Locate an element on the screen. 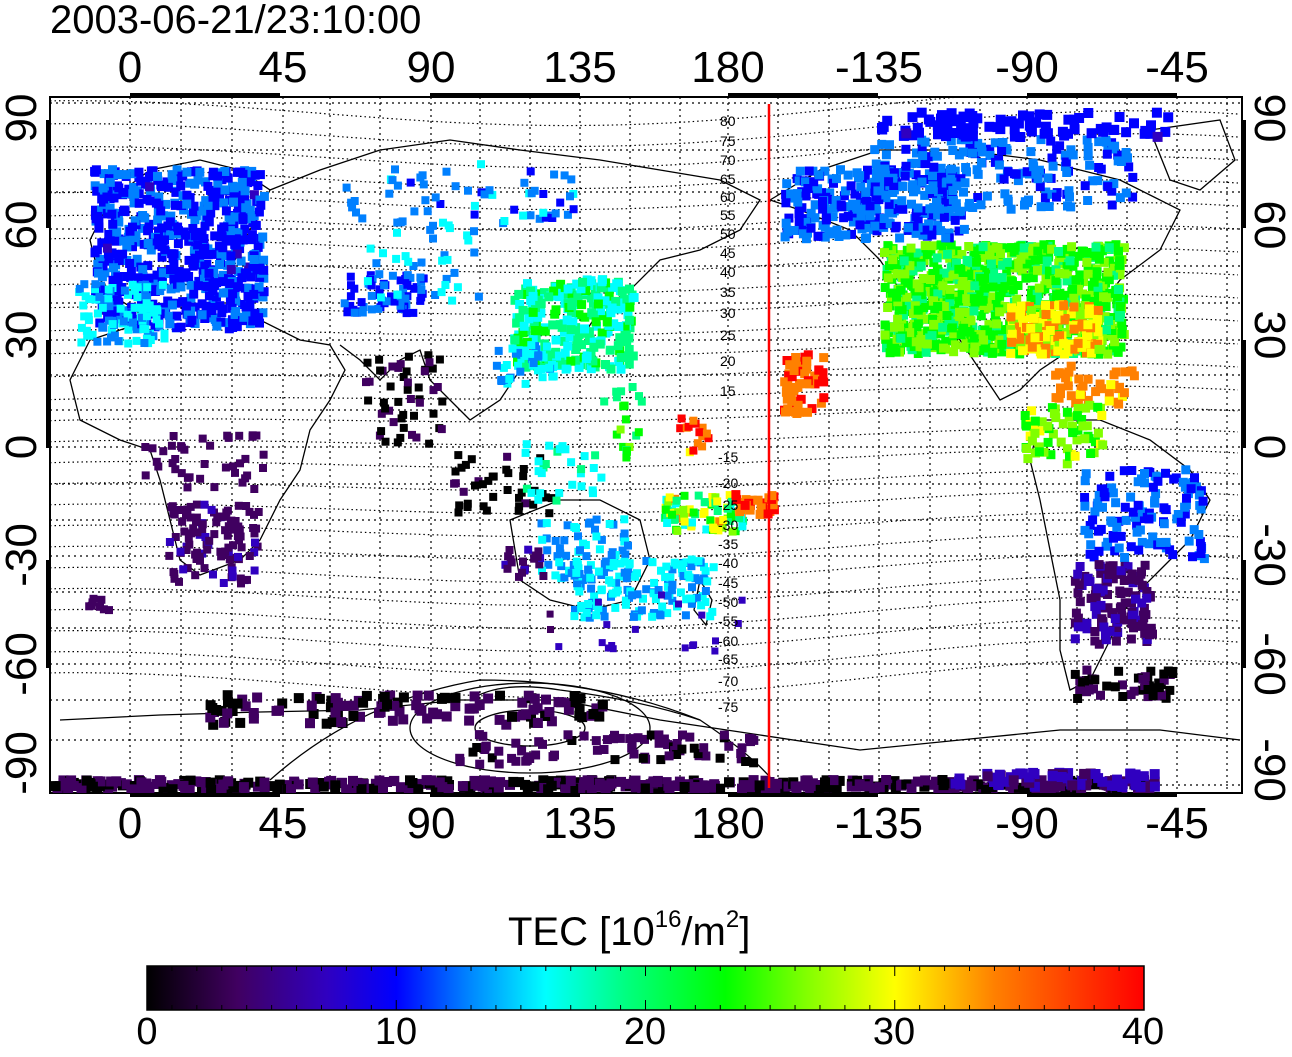 The image size is (1292, 1057). contour-line is located at coordinates (644, 151).